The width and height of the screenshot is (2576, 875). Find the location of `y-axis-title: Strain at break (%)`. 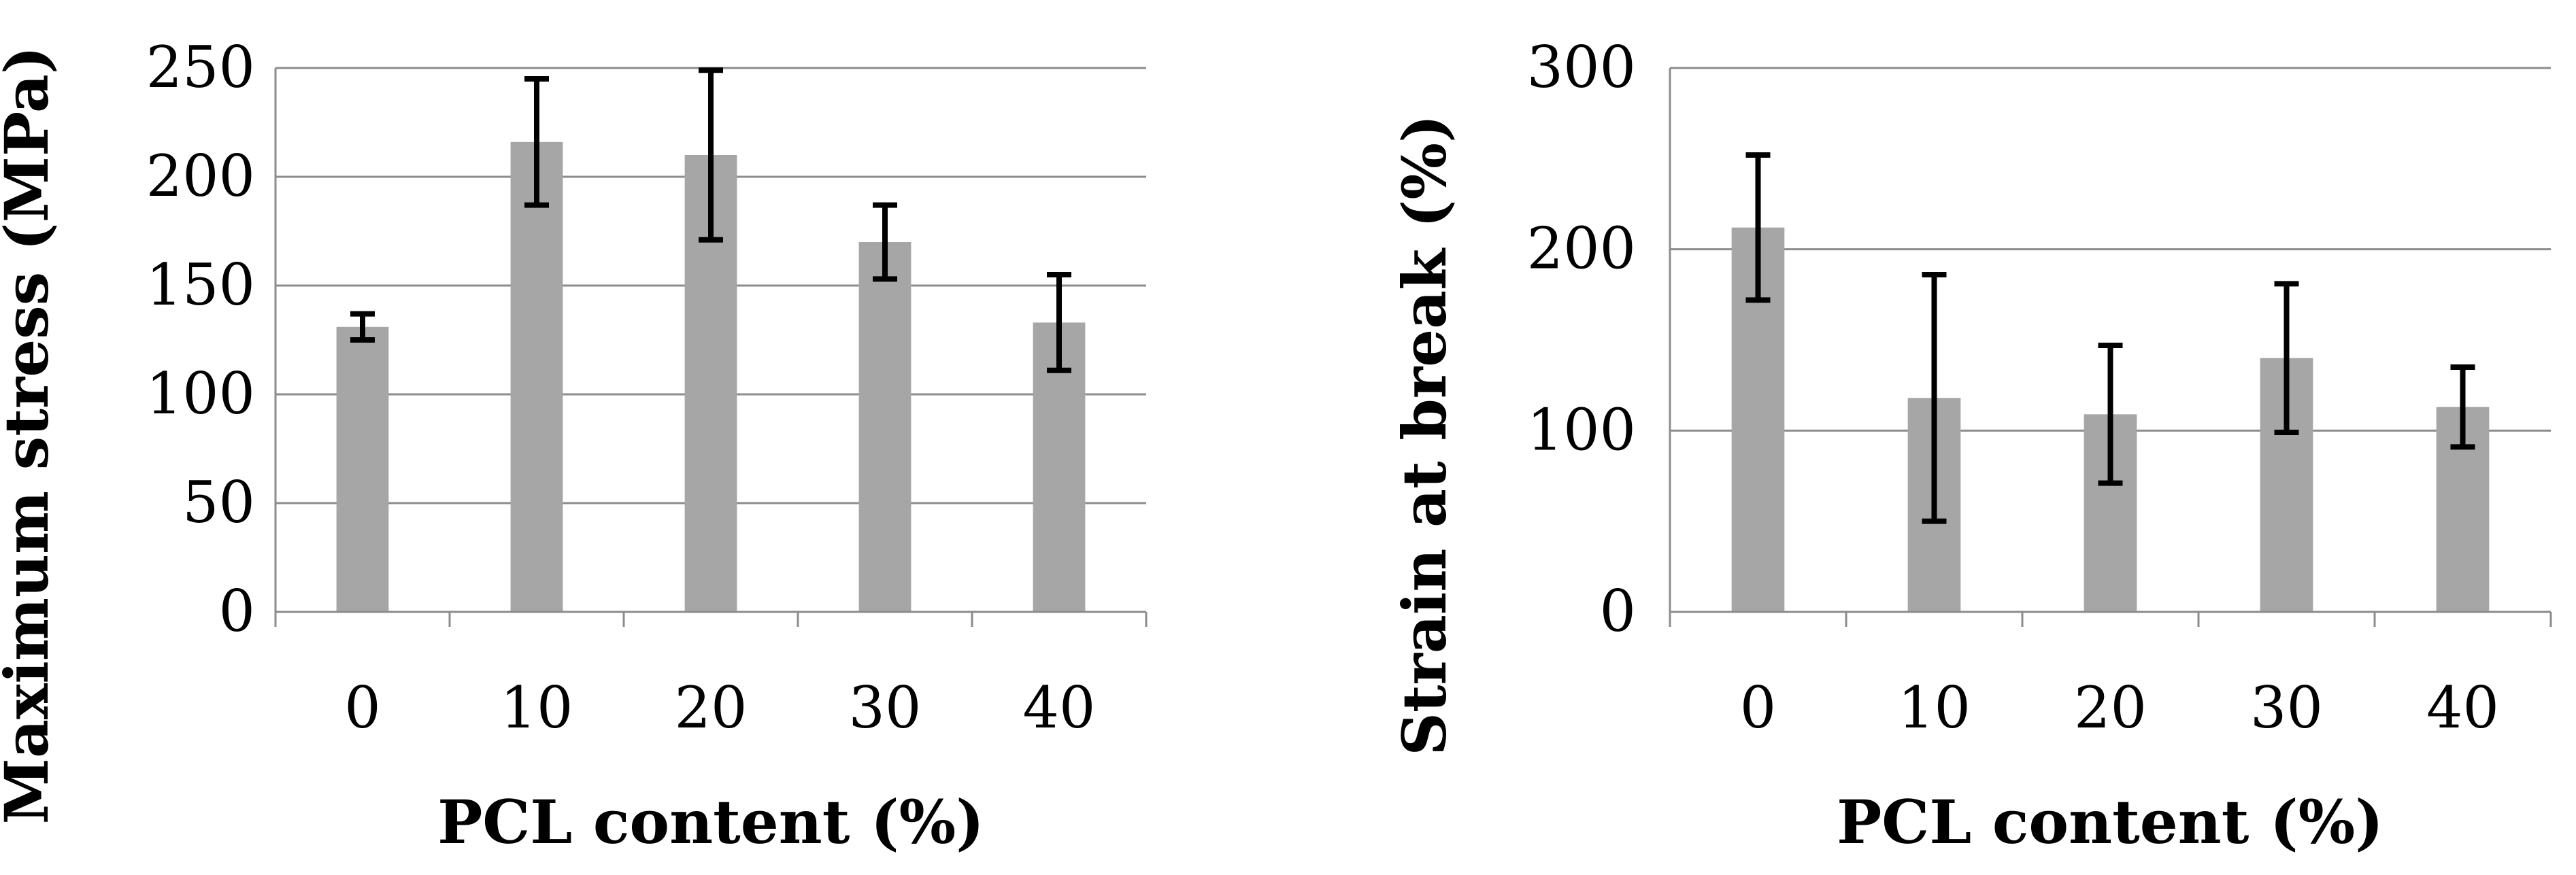

y-axis-title: Strain at break (%) is located at coordinates (1424, 434).